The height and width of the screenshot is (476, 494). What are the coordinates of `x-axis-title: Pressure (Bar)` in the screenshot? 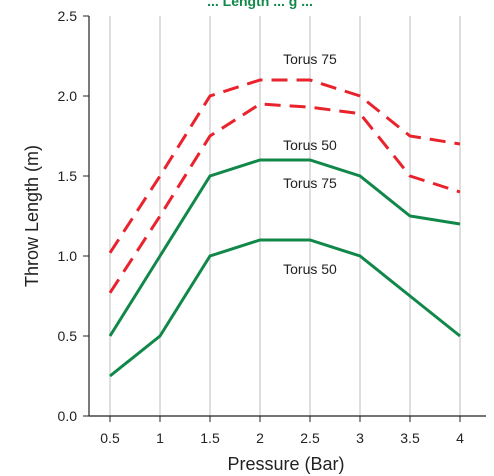 It's located at (285, 464).